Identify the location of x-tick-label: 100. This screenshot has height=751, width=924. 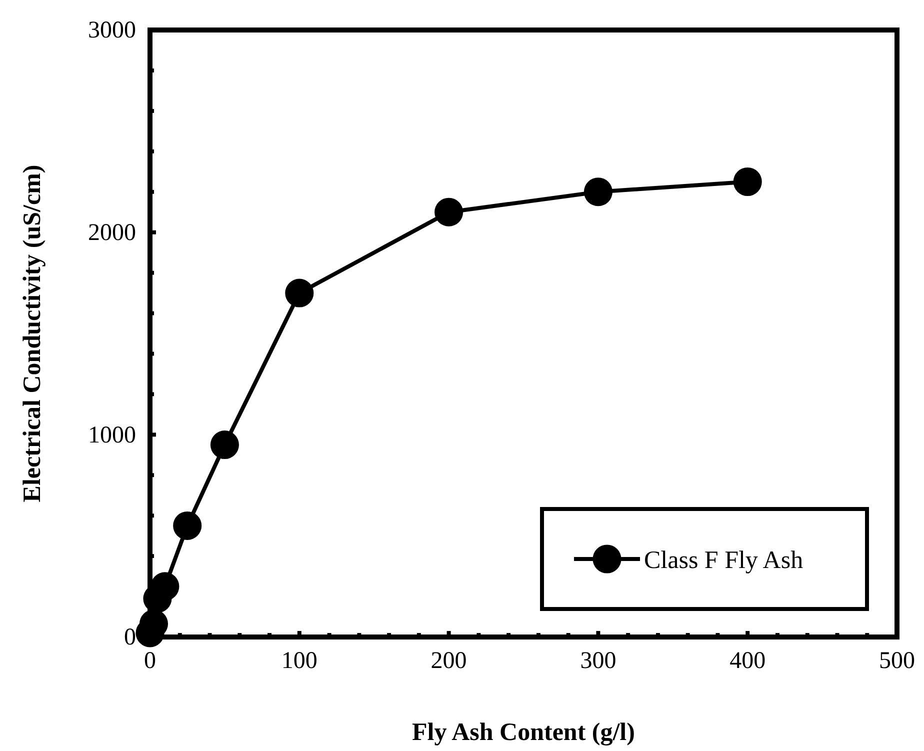
(299, 661).